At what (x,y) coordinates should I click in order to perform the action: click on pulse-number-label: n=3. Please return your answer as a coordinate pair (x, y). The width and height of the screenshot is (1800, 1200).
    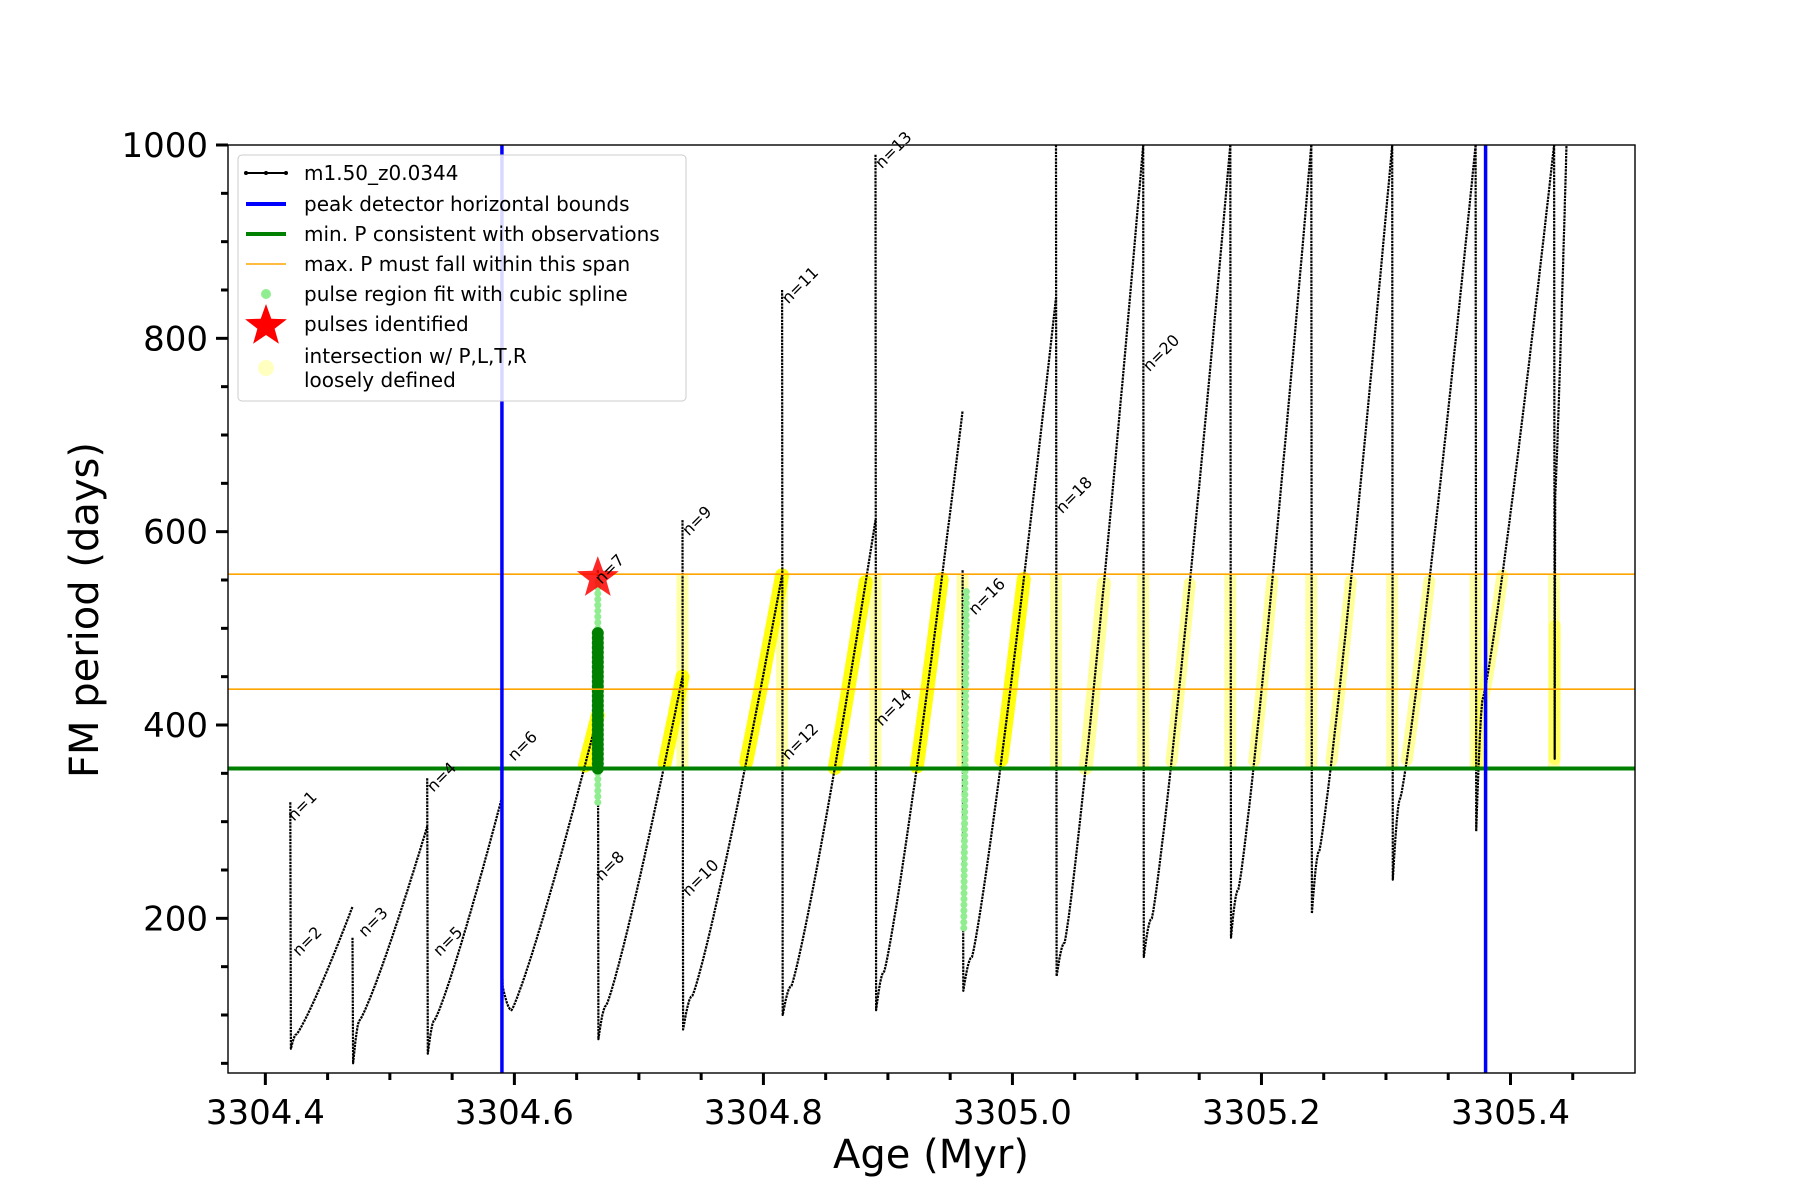
    Looking at the image, I should click on (372, 921).